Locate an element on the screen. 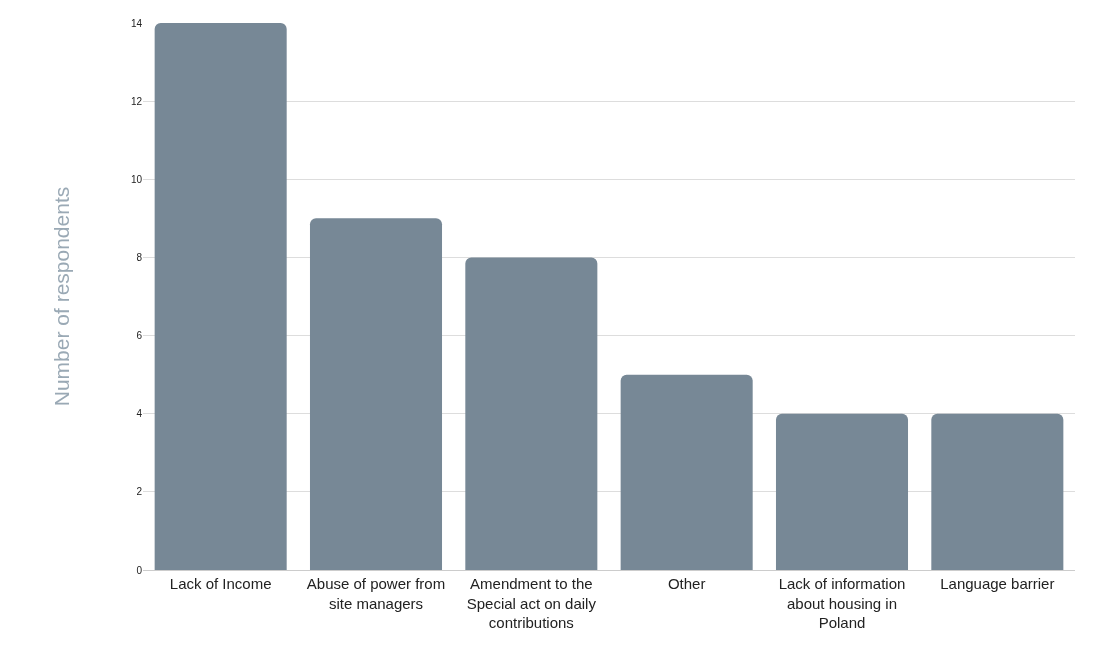 This screenshot has width=1093, height=671. y-tick-label: 0 is located at coordinates (139, 570).